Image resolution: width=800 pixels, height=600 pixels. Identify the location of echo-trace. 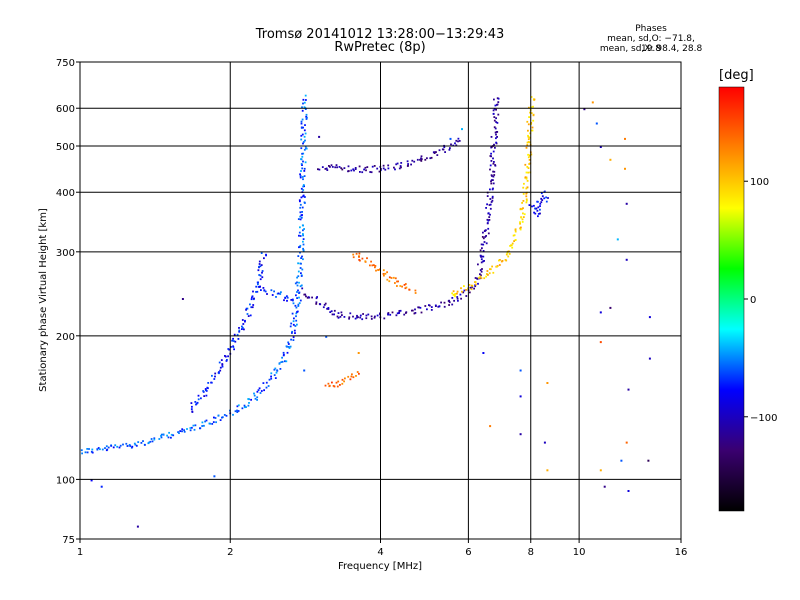
(400, 209).